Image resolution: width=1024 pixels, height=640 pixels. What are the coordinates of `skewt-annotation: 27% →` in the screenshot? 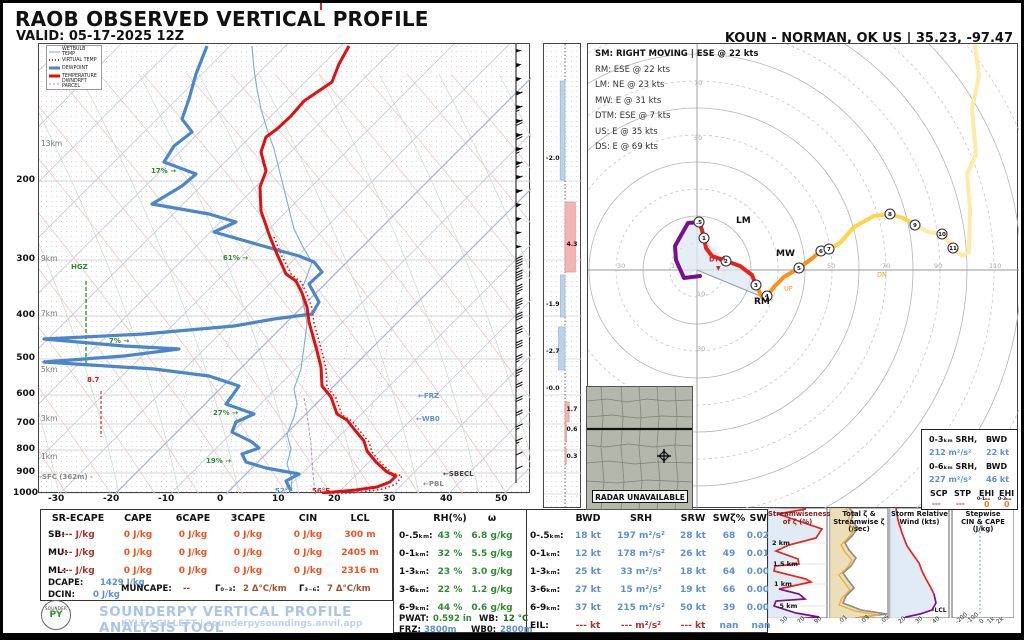 It's located at (226, 413).